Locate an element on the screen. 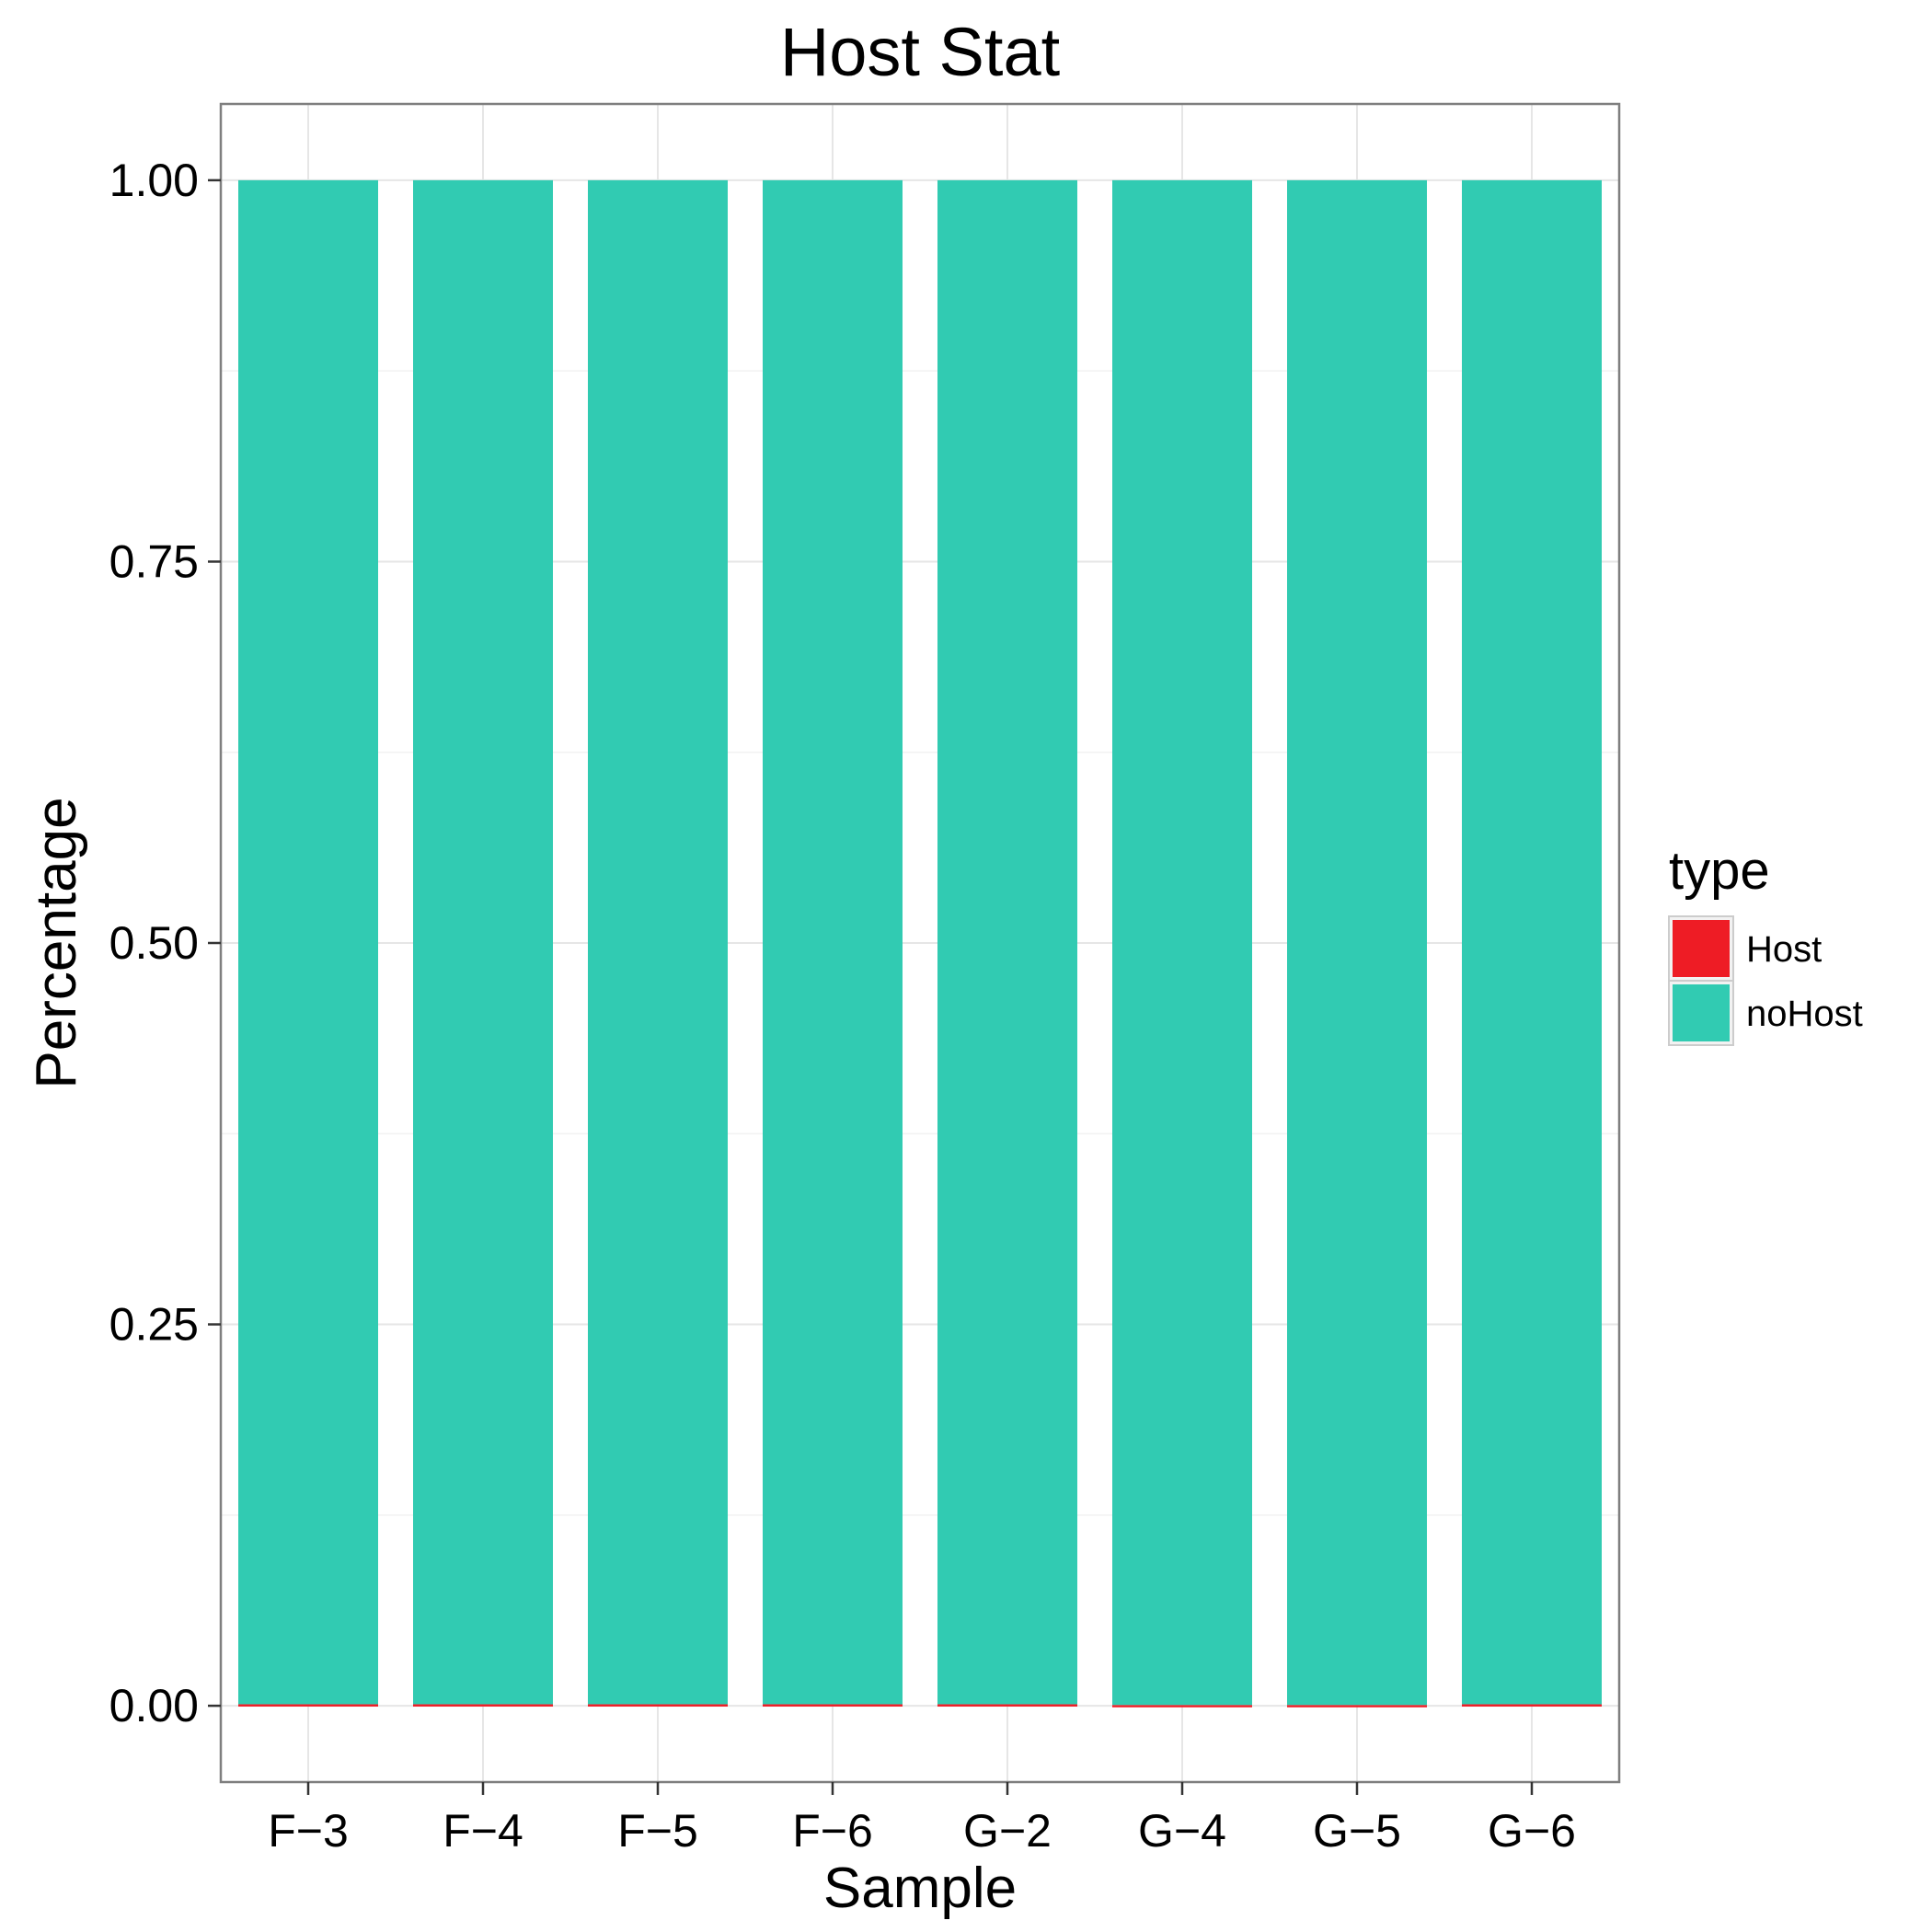 The width and height of the screenshot is (1932, 1932). y-tick-label: 1.00 is located at coordinates (154, 180).